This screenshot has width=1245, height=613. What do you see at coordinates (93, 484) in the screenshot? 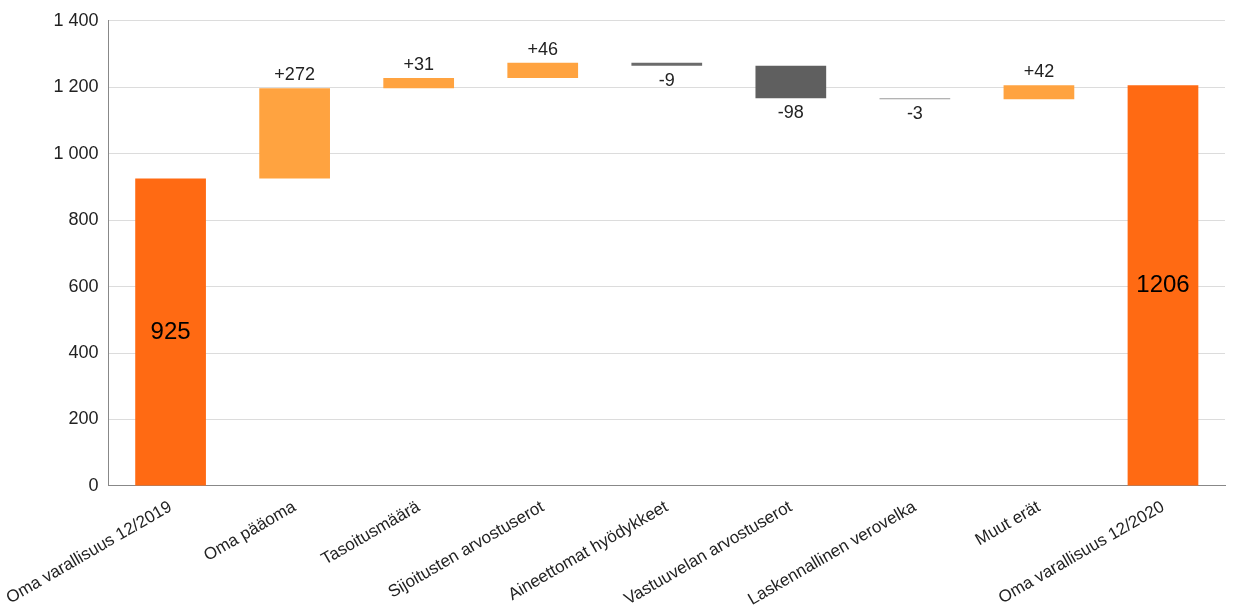
I see `y-tick-label: 0` at bounding box center [93, 484].